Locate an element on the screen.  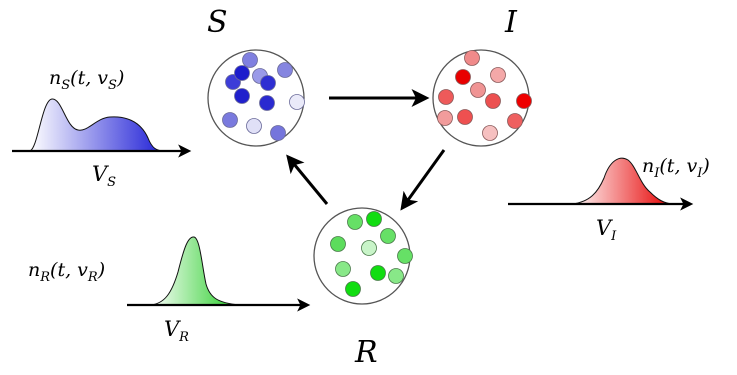
compartment-R is located at coordinates (363, 256).